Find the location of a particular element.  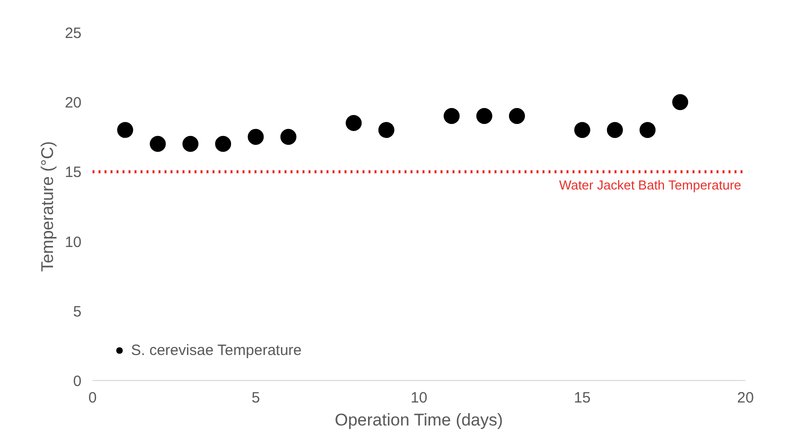

y-tick-label: 10 is located at coordinates (73, 242).